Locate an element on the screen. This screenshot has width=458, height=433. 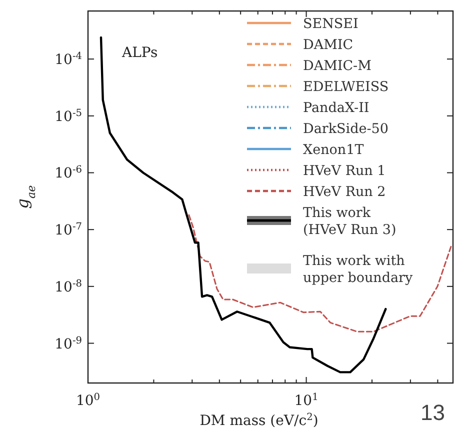
x-tick-label: 10$^{1}$ is located at coordinates (306, 400).